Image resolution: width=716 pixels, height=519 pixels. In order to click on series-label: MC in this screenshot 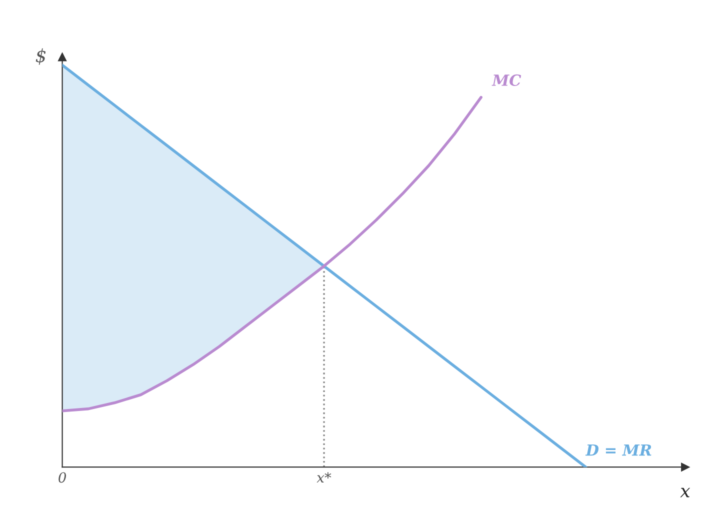, I will do `click(507, 80)`.